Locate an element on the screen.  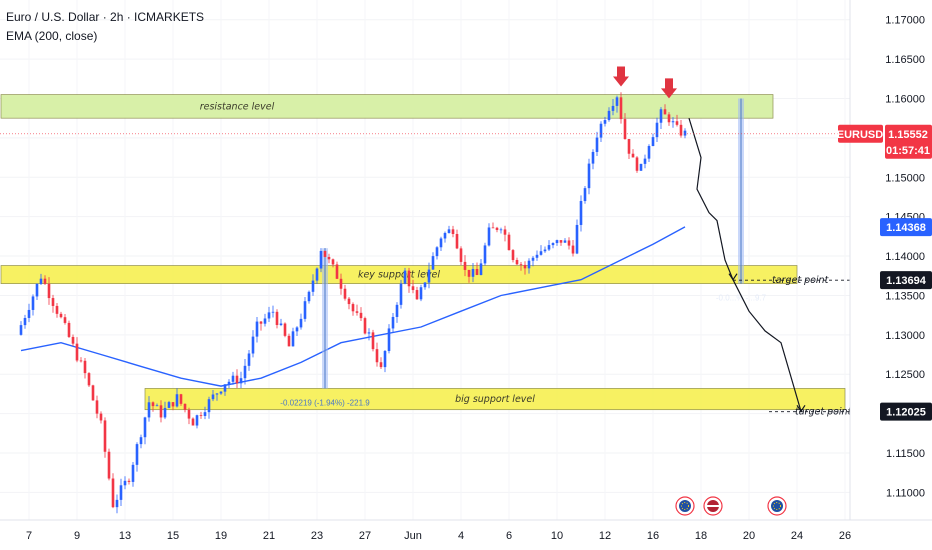
arrow-markers is located at coordinates (645, 82).